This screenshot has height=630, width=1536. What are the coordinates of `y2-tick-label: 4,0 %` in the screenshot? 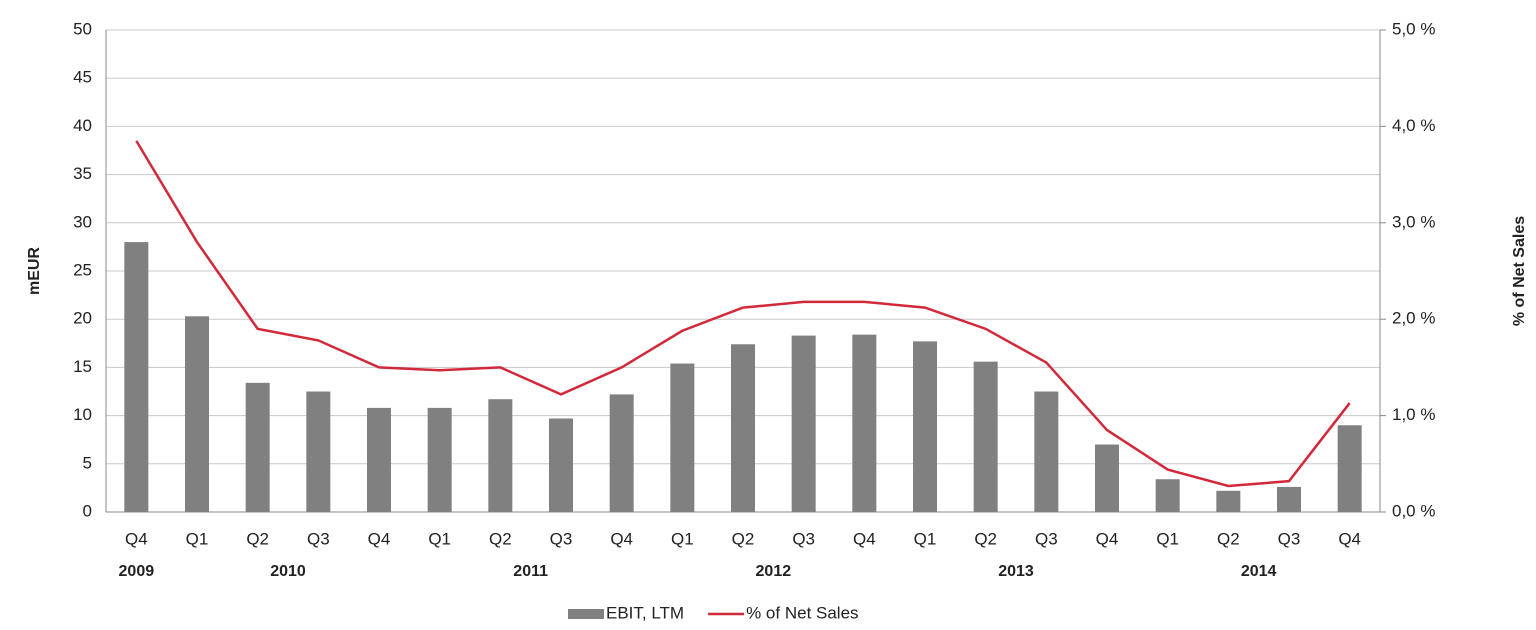 It's located at (1413, 125).